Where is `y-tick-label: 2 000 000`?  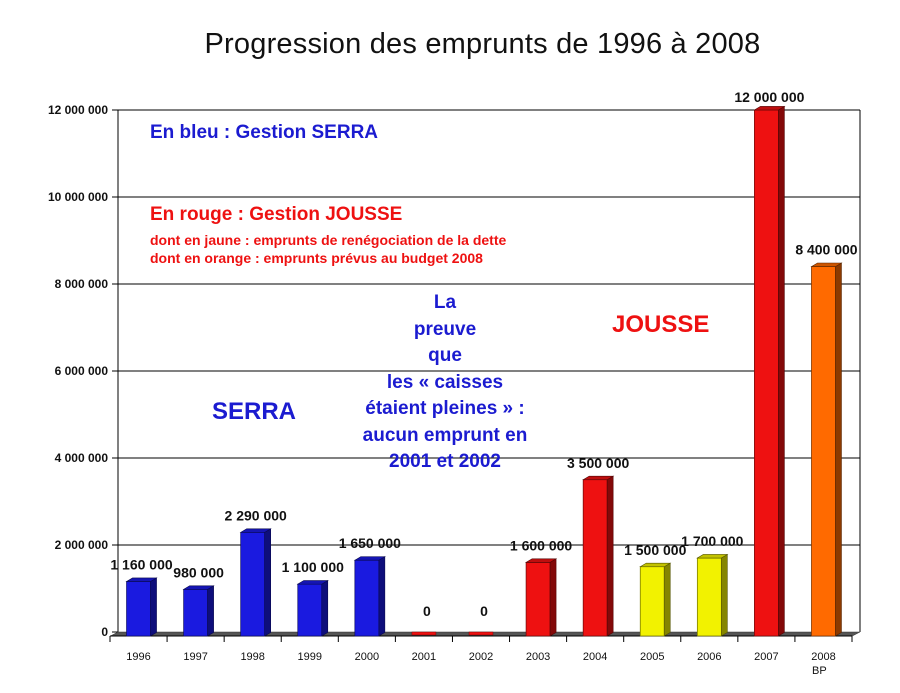 y-tick-label: 2 000 000 is located at coordinates (82, 545).